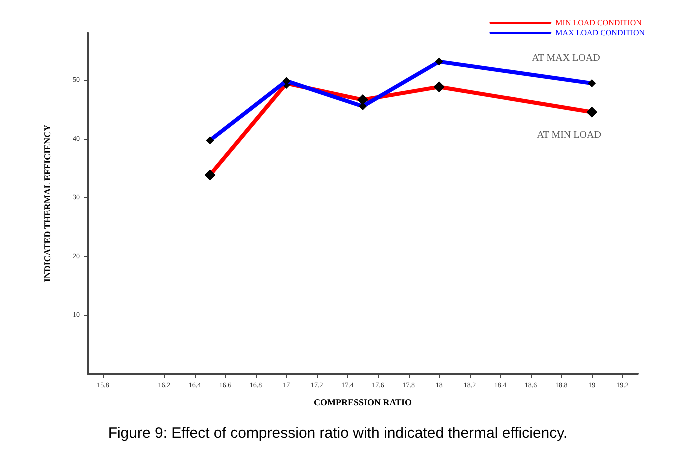  What do you see at coordinates (601, 33) in the screenshot?
I see `text: MAX LOAD CONDITION` at bounding box center [601, 33].